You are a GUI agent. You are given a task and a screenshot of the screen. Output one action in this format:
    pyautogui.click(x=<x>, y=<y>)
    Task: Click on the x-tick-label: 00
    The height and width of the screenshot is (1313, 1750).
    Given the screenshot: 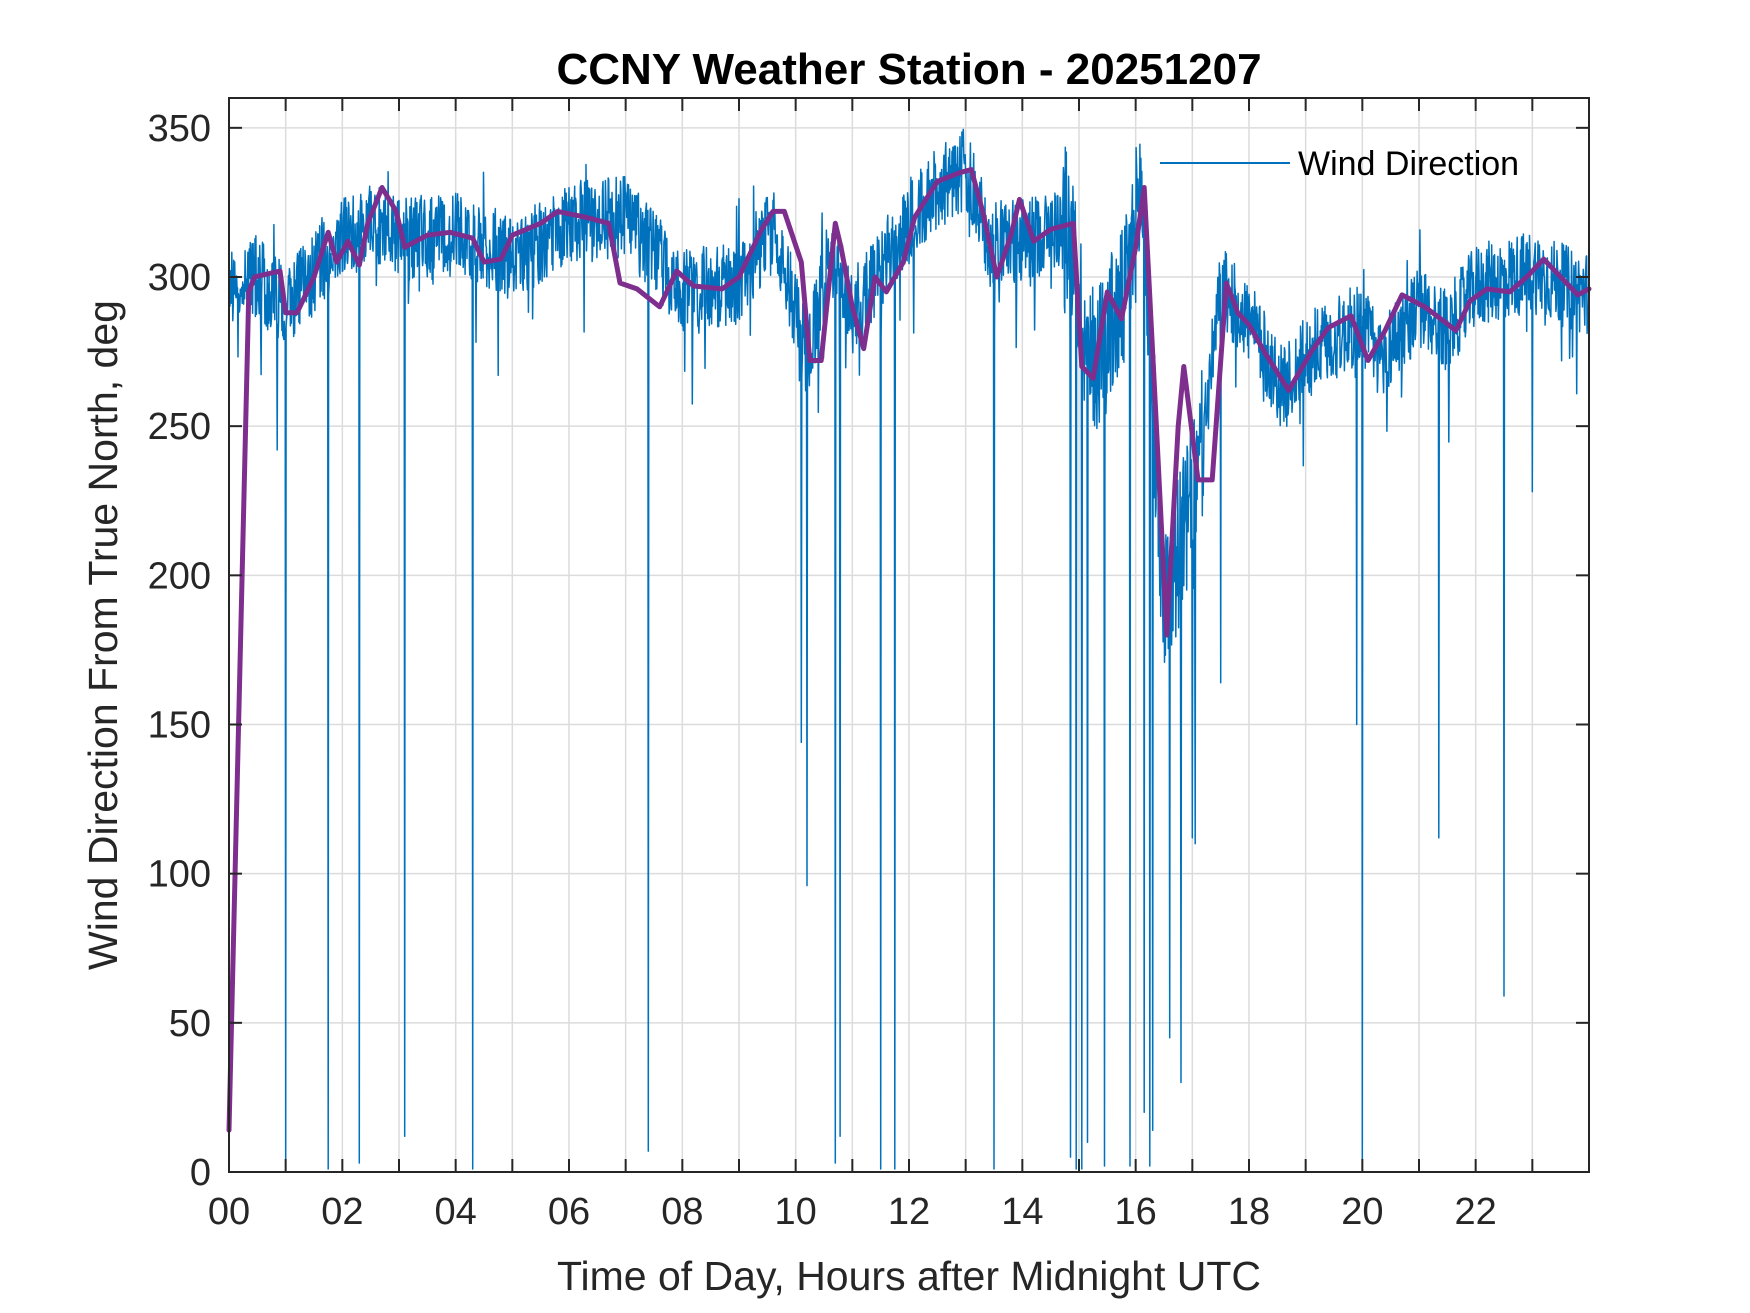 What is the action you would take?
    pyautogui.click(x=229, y=1212)
    